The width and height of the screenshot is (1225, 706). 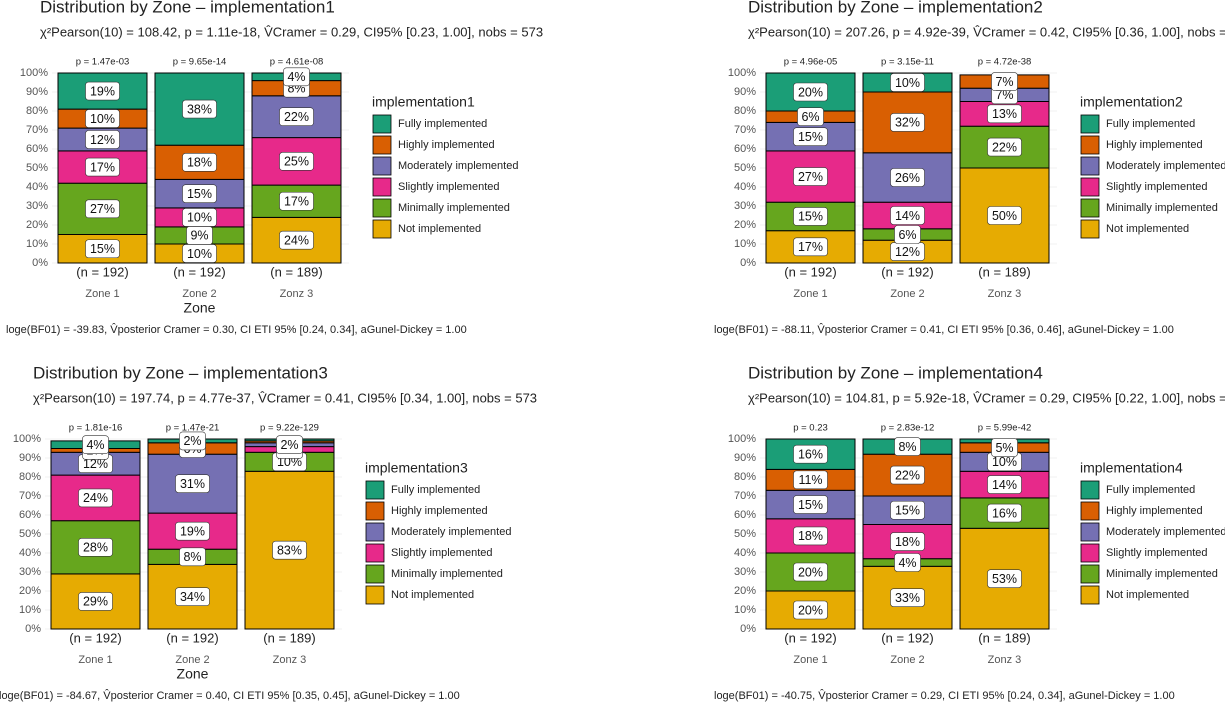 I want to click on data-label: 28%, so click(x=95, y=548).